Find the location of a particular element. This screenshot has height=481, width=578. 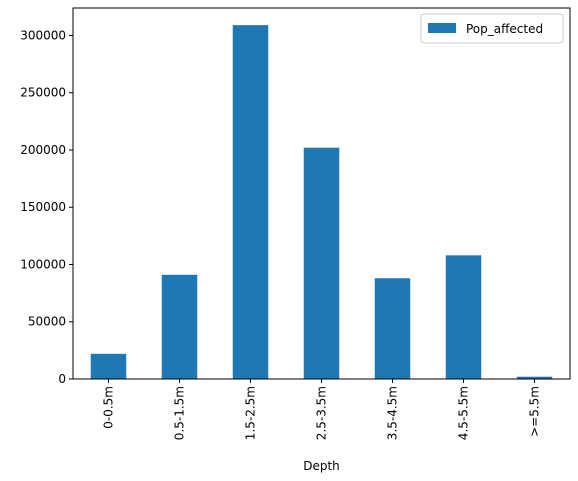

legend-label: Pop_affected is located at coordinates (504, 29).